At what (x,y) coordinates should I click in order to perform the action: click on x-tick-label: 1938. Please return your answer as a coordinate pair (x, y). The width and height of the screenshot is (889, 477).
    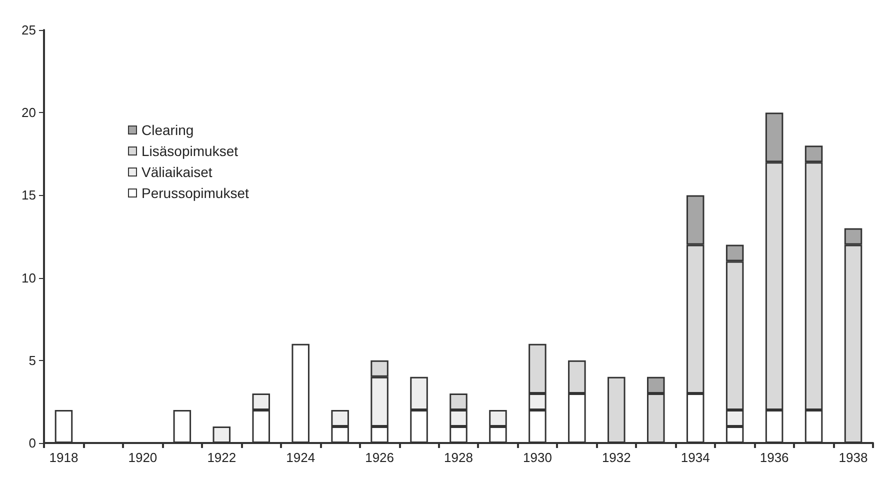
    Looking at the image, I should click on (853, 457).